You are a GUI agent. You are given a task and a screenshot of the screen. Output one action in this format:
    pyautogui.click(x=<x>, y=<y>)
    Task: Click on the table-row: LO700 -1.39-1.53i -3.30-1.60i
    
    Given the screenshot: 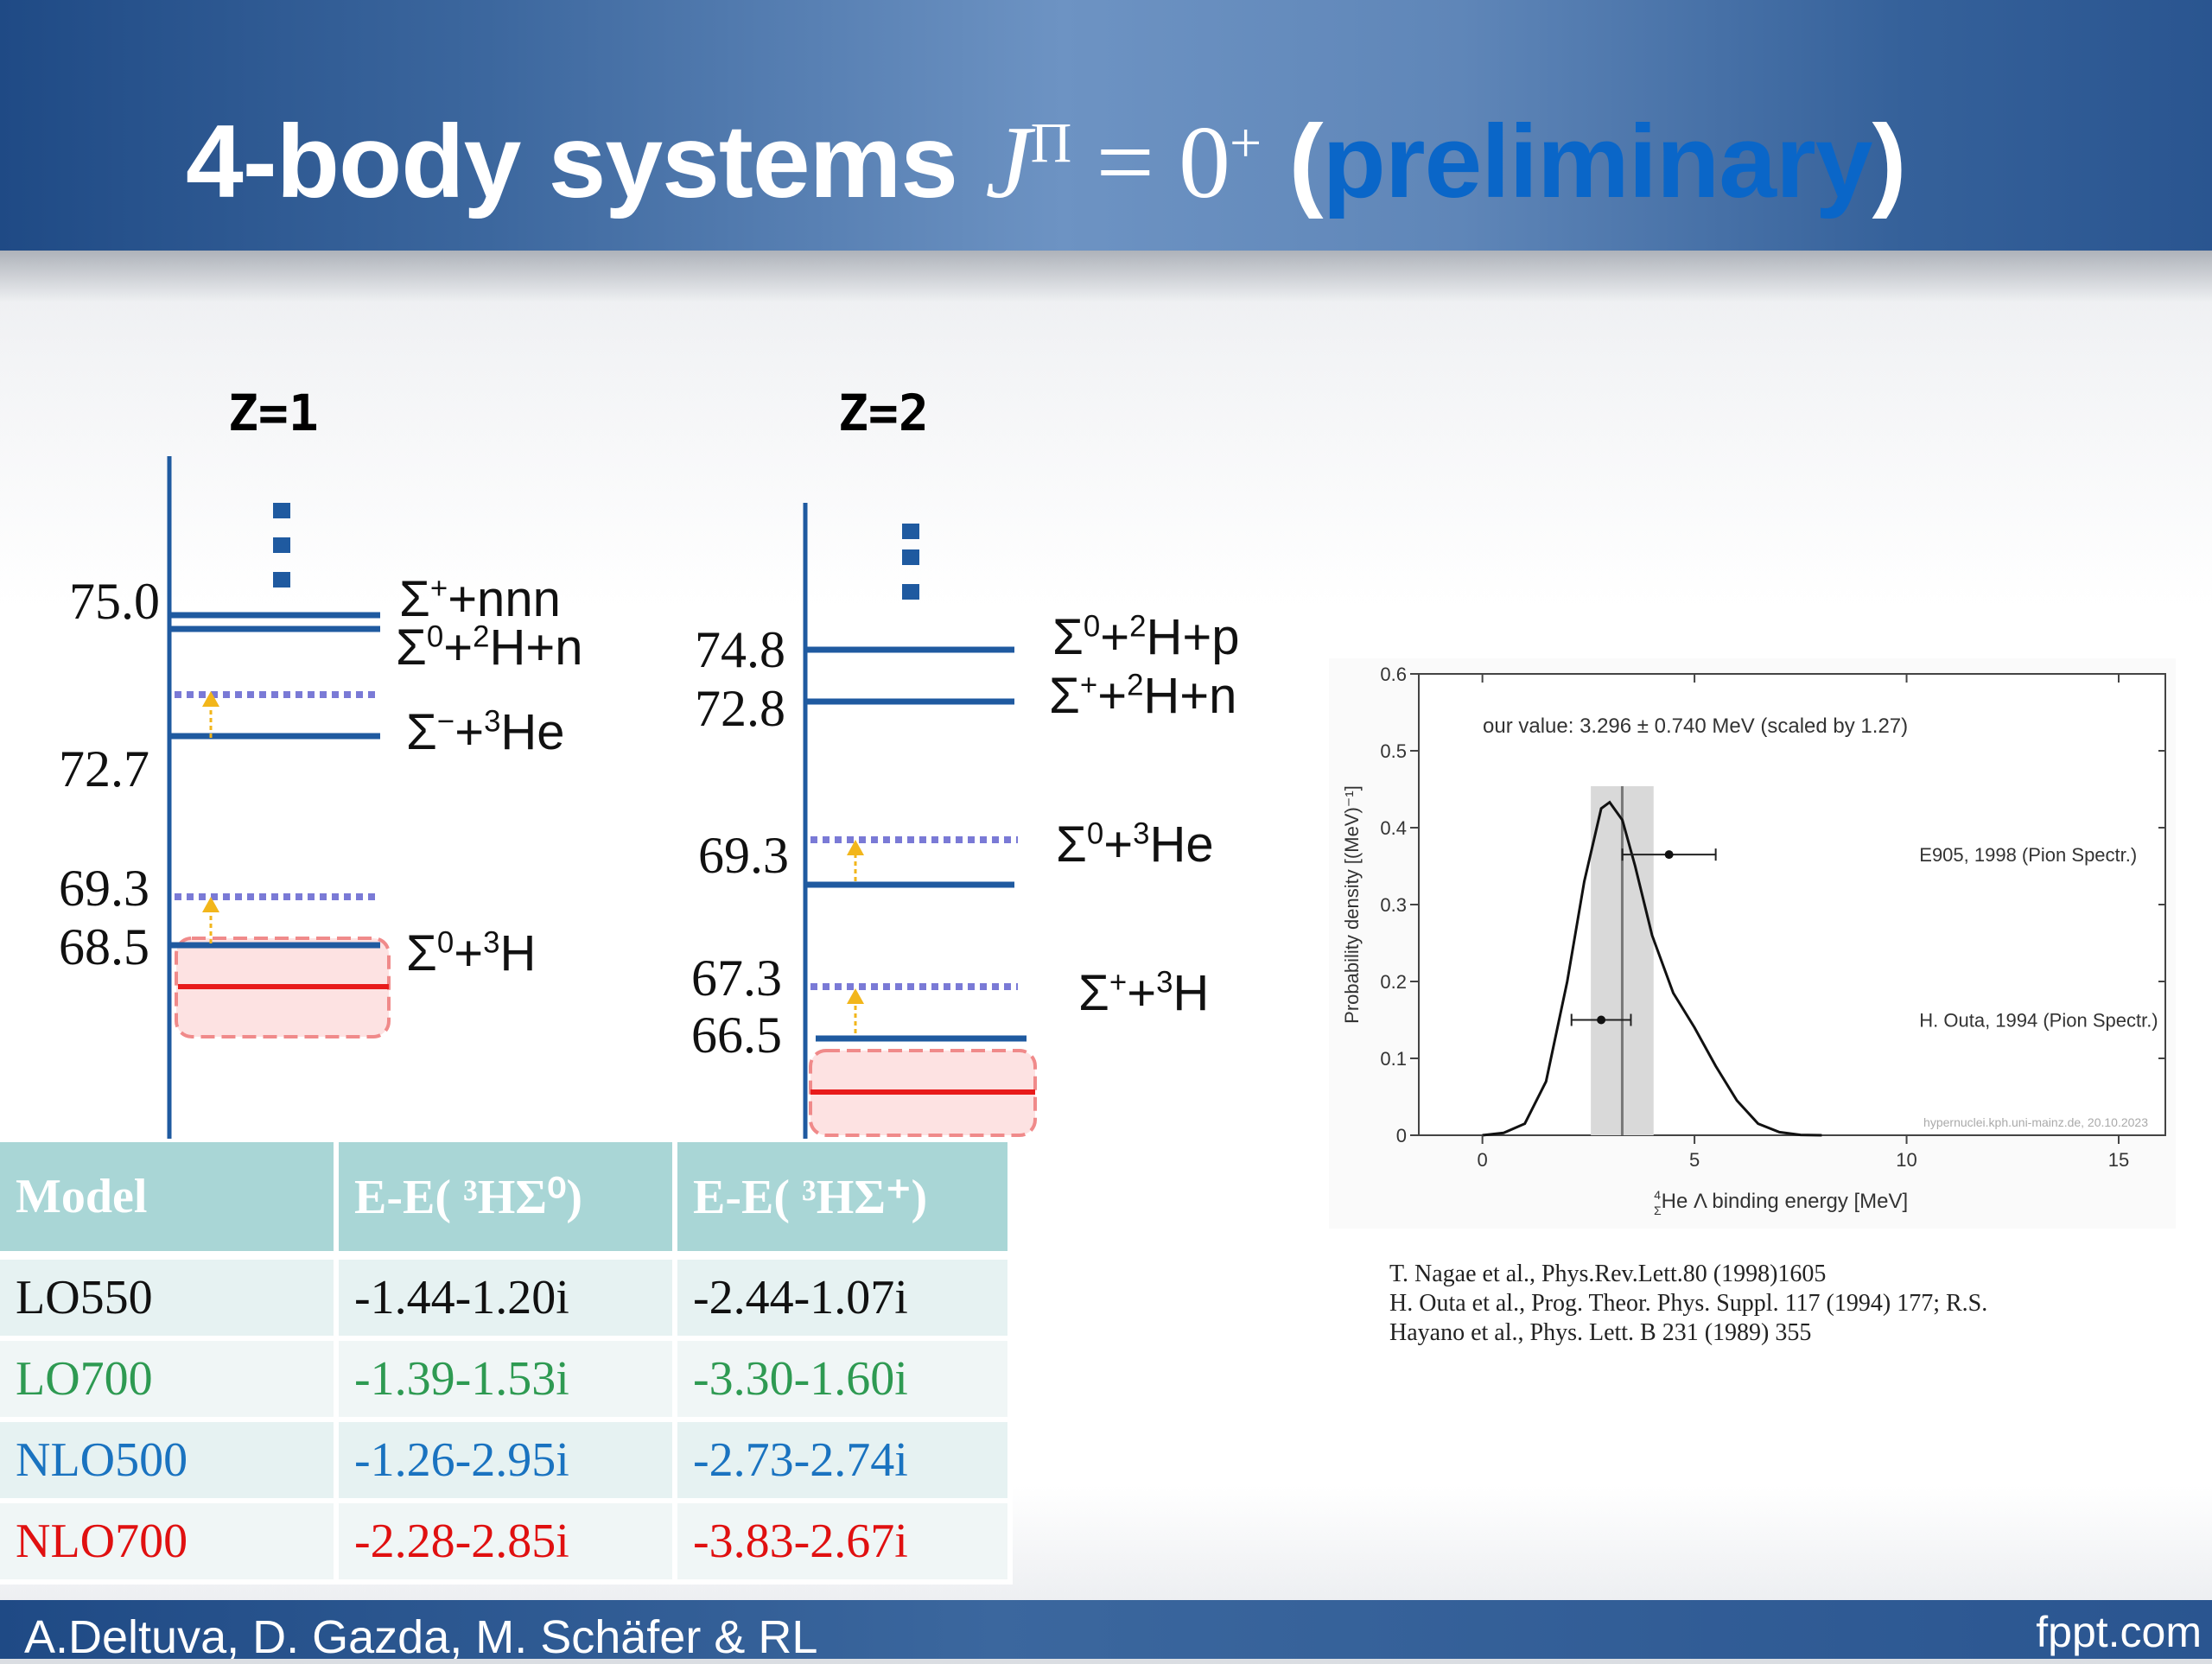 What is the action you would take?
    pyautogui.click(x=506, y=1381)
    